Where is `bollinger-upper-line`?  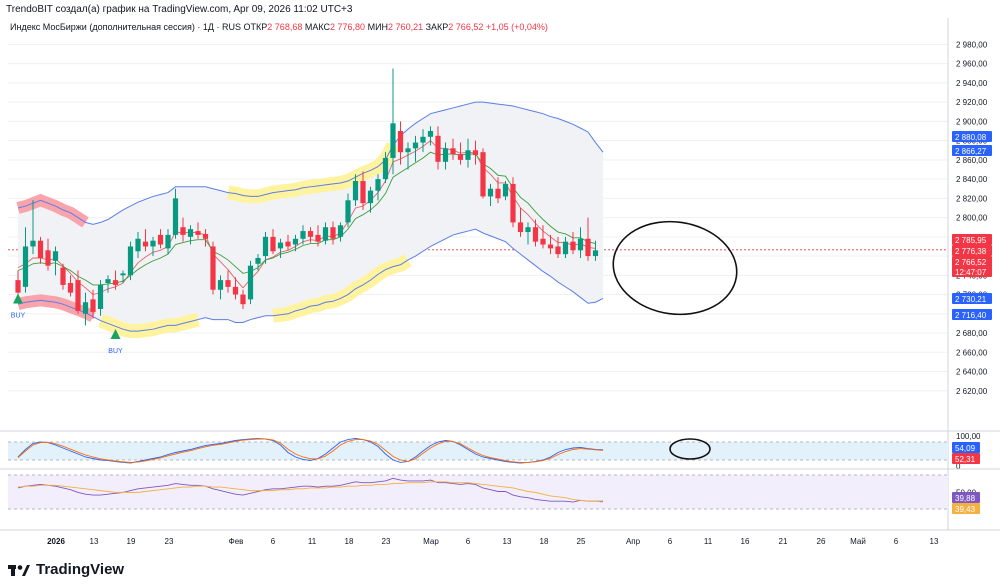
bollinger-upper-line is located at coordinates (310, 163).